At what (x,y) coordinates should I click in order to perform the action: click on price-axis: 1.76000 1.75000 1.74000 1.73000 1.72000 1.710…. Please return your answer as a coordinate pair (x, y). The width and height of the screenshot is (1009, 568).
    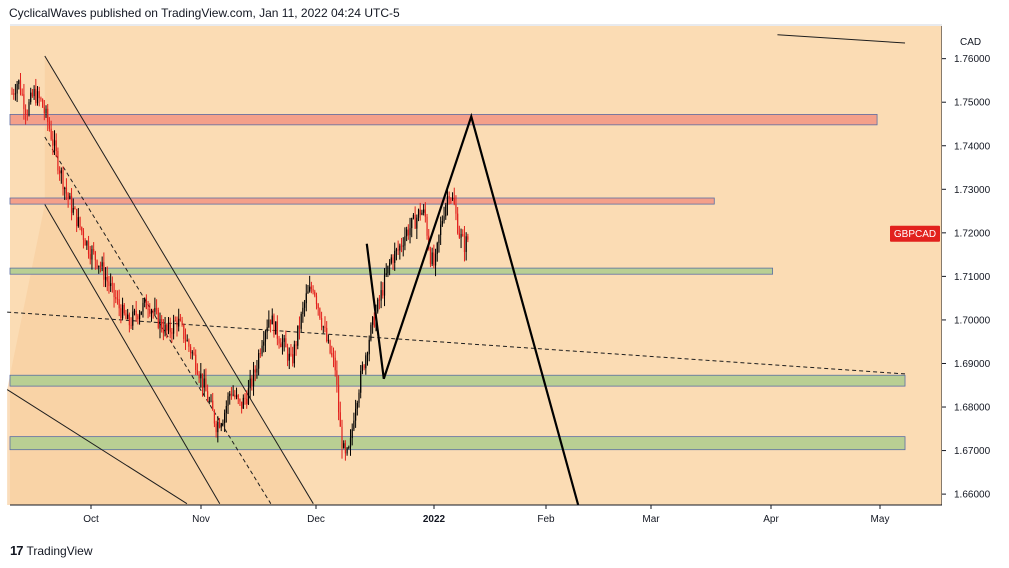
    Looking at the image, I should click on (966, 269).